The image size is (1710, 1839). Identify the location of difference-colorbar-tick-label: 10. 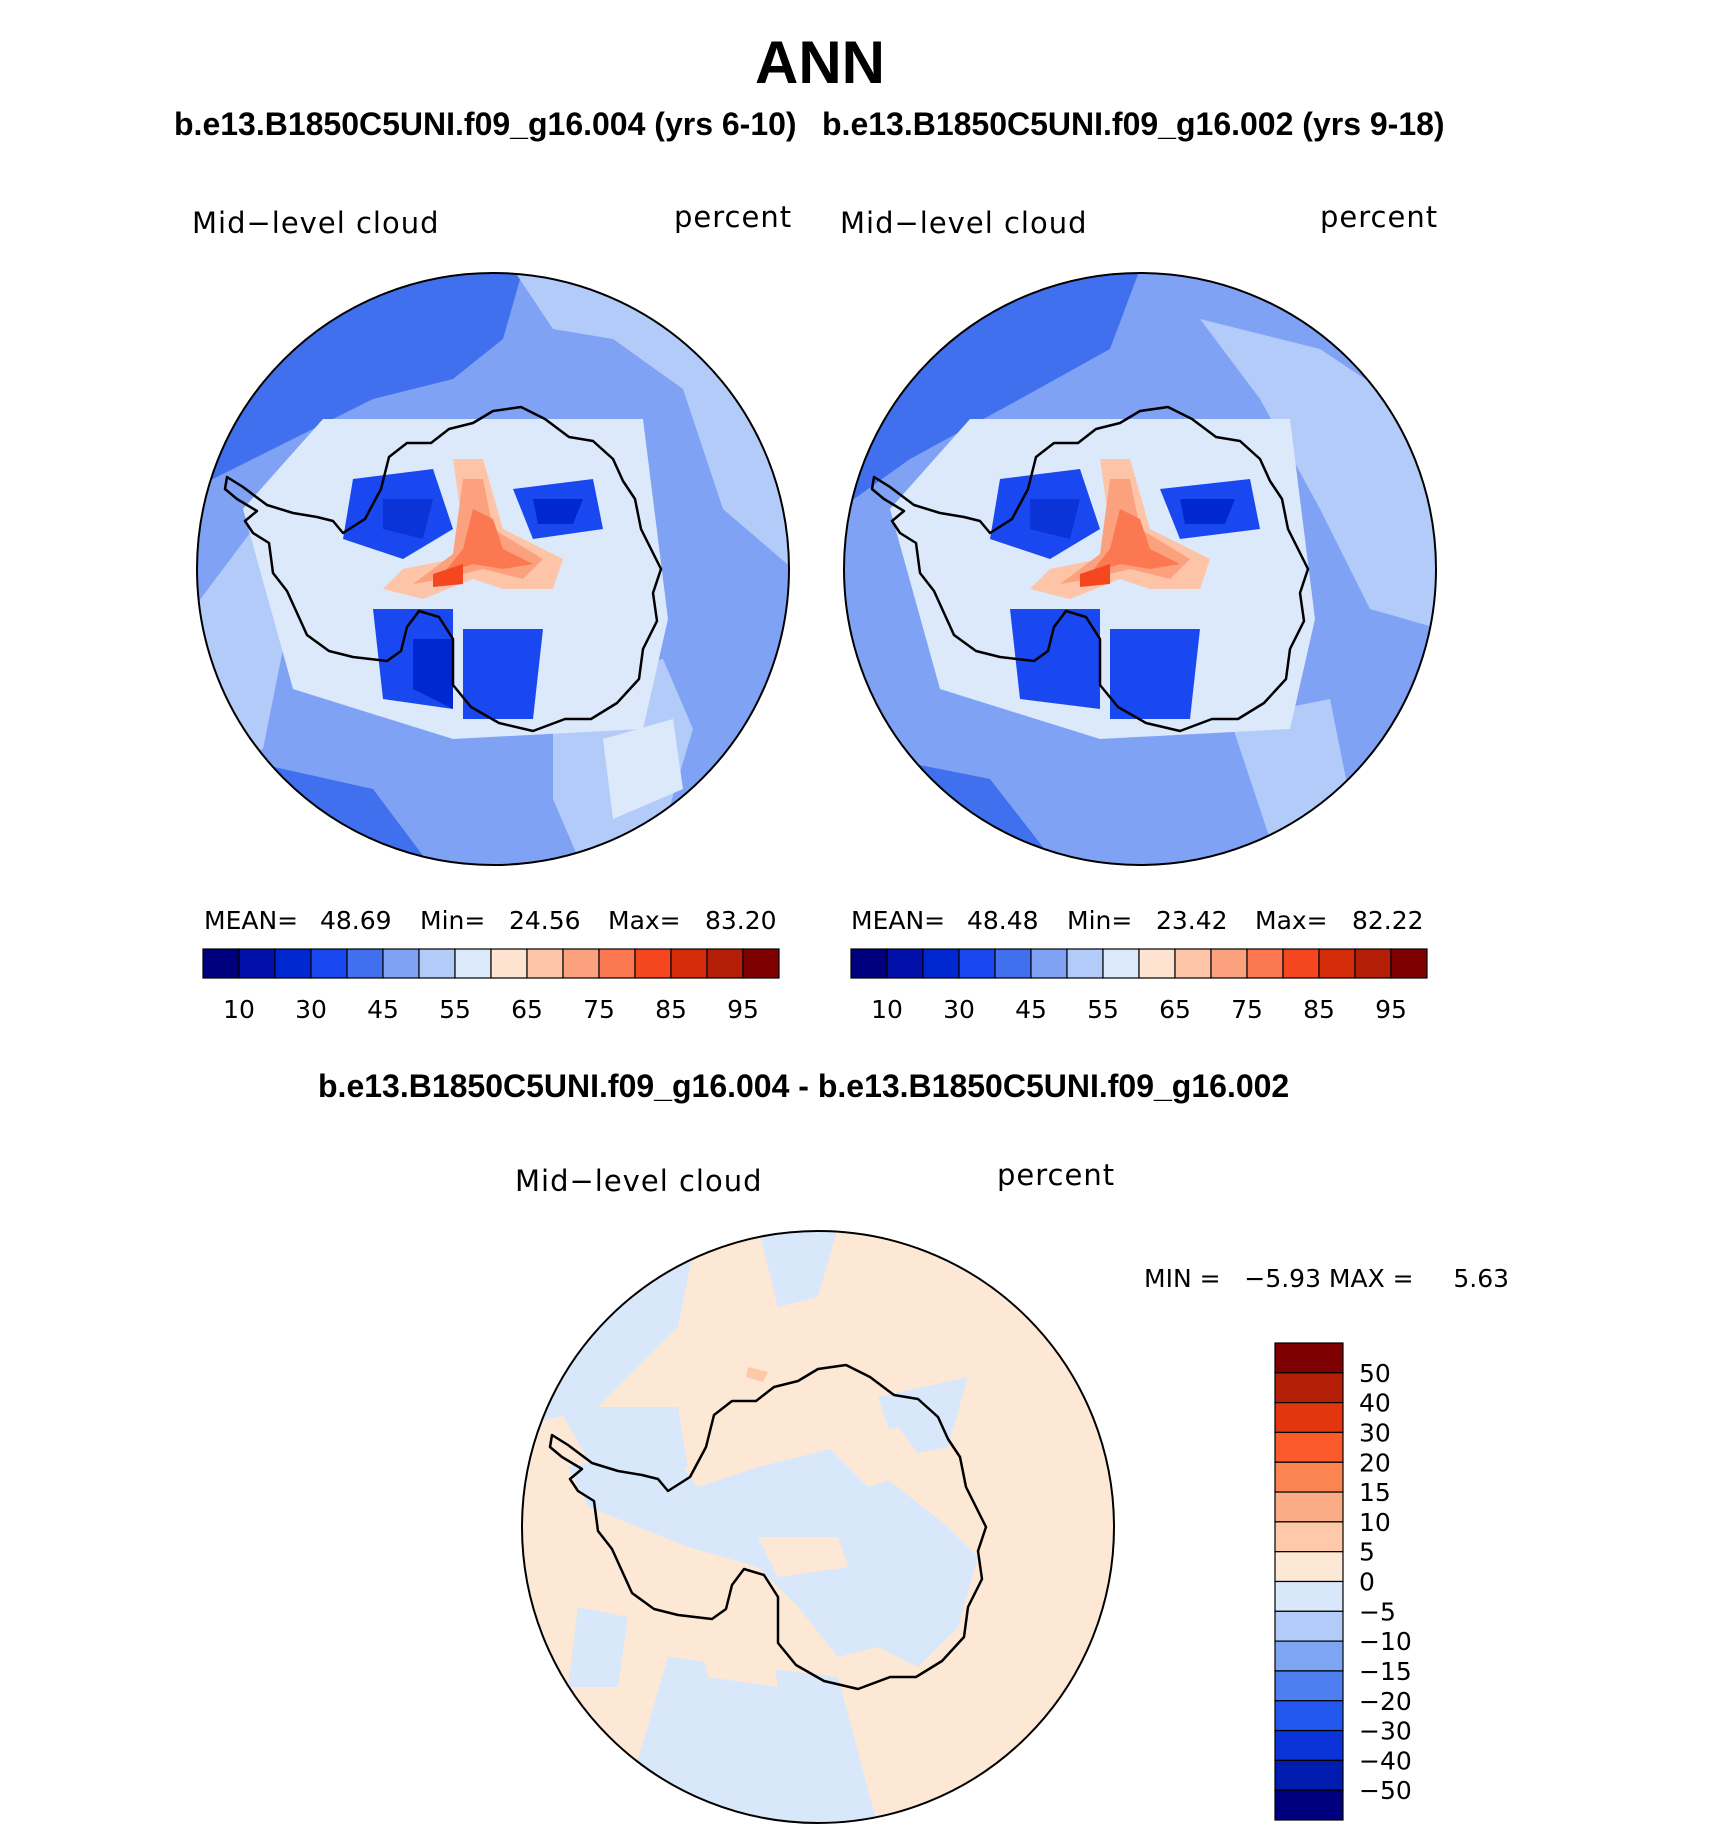
(1375, 1522).